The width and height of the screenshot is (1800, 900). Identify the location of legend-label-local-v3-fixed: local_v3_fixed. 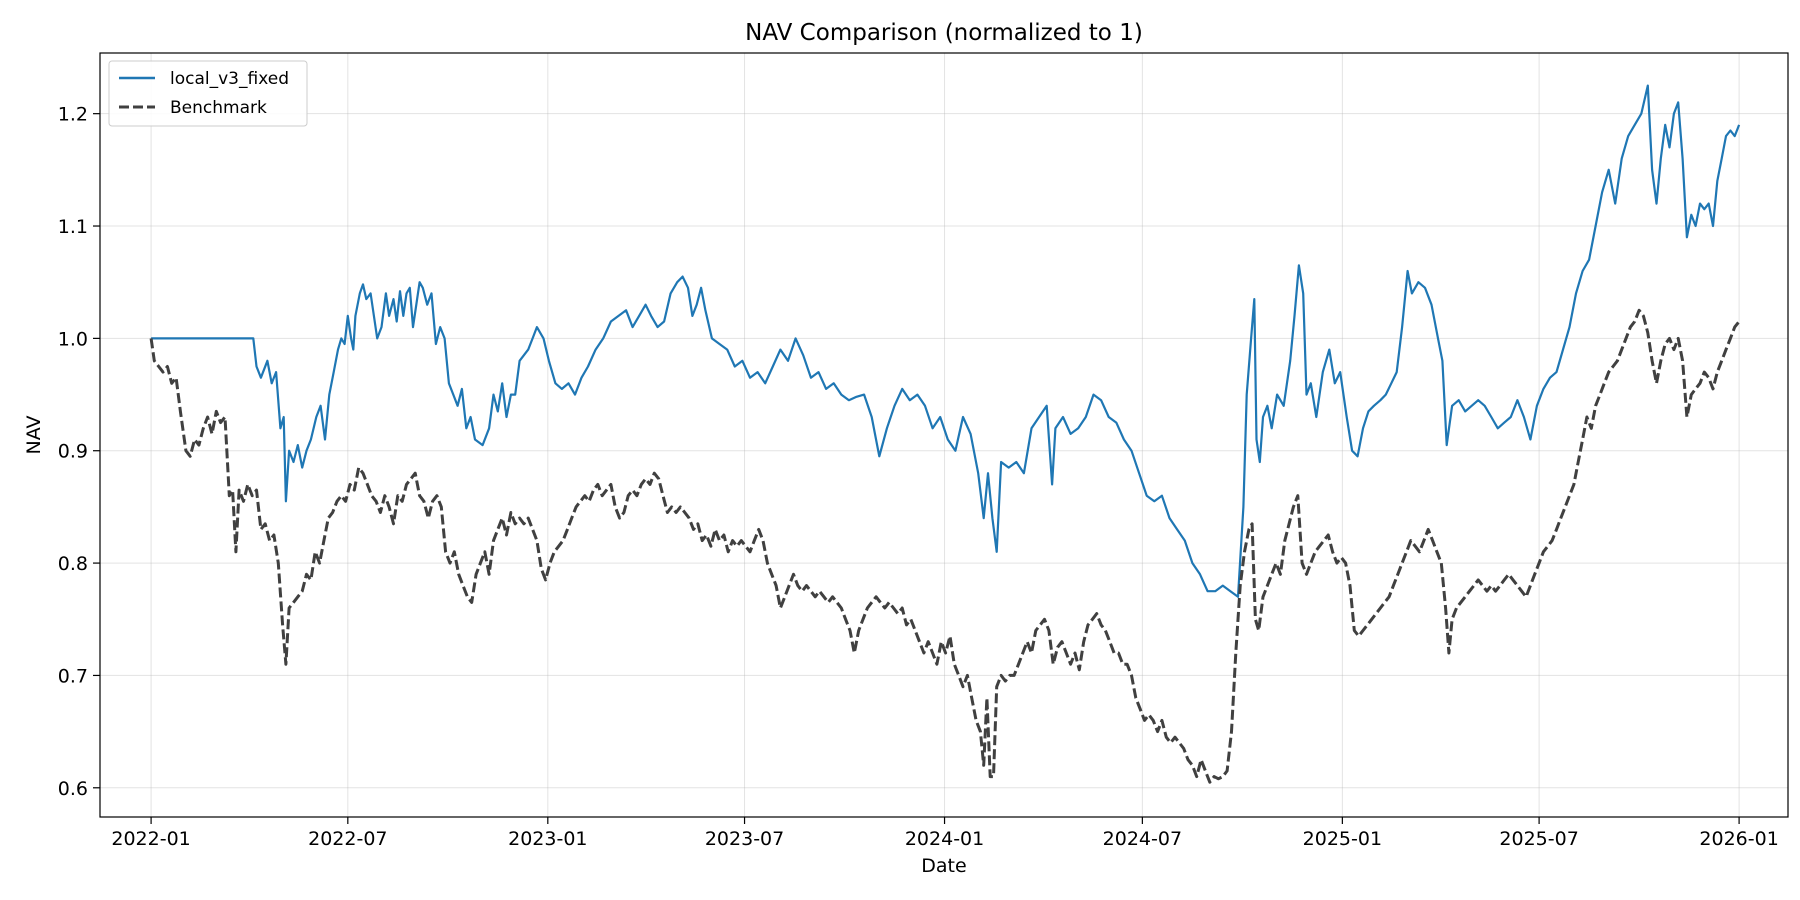
(229, 79).